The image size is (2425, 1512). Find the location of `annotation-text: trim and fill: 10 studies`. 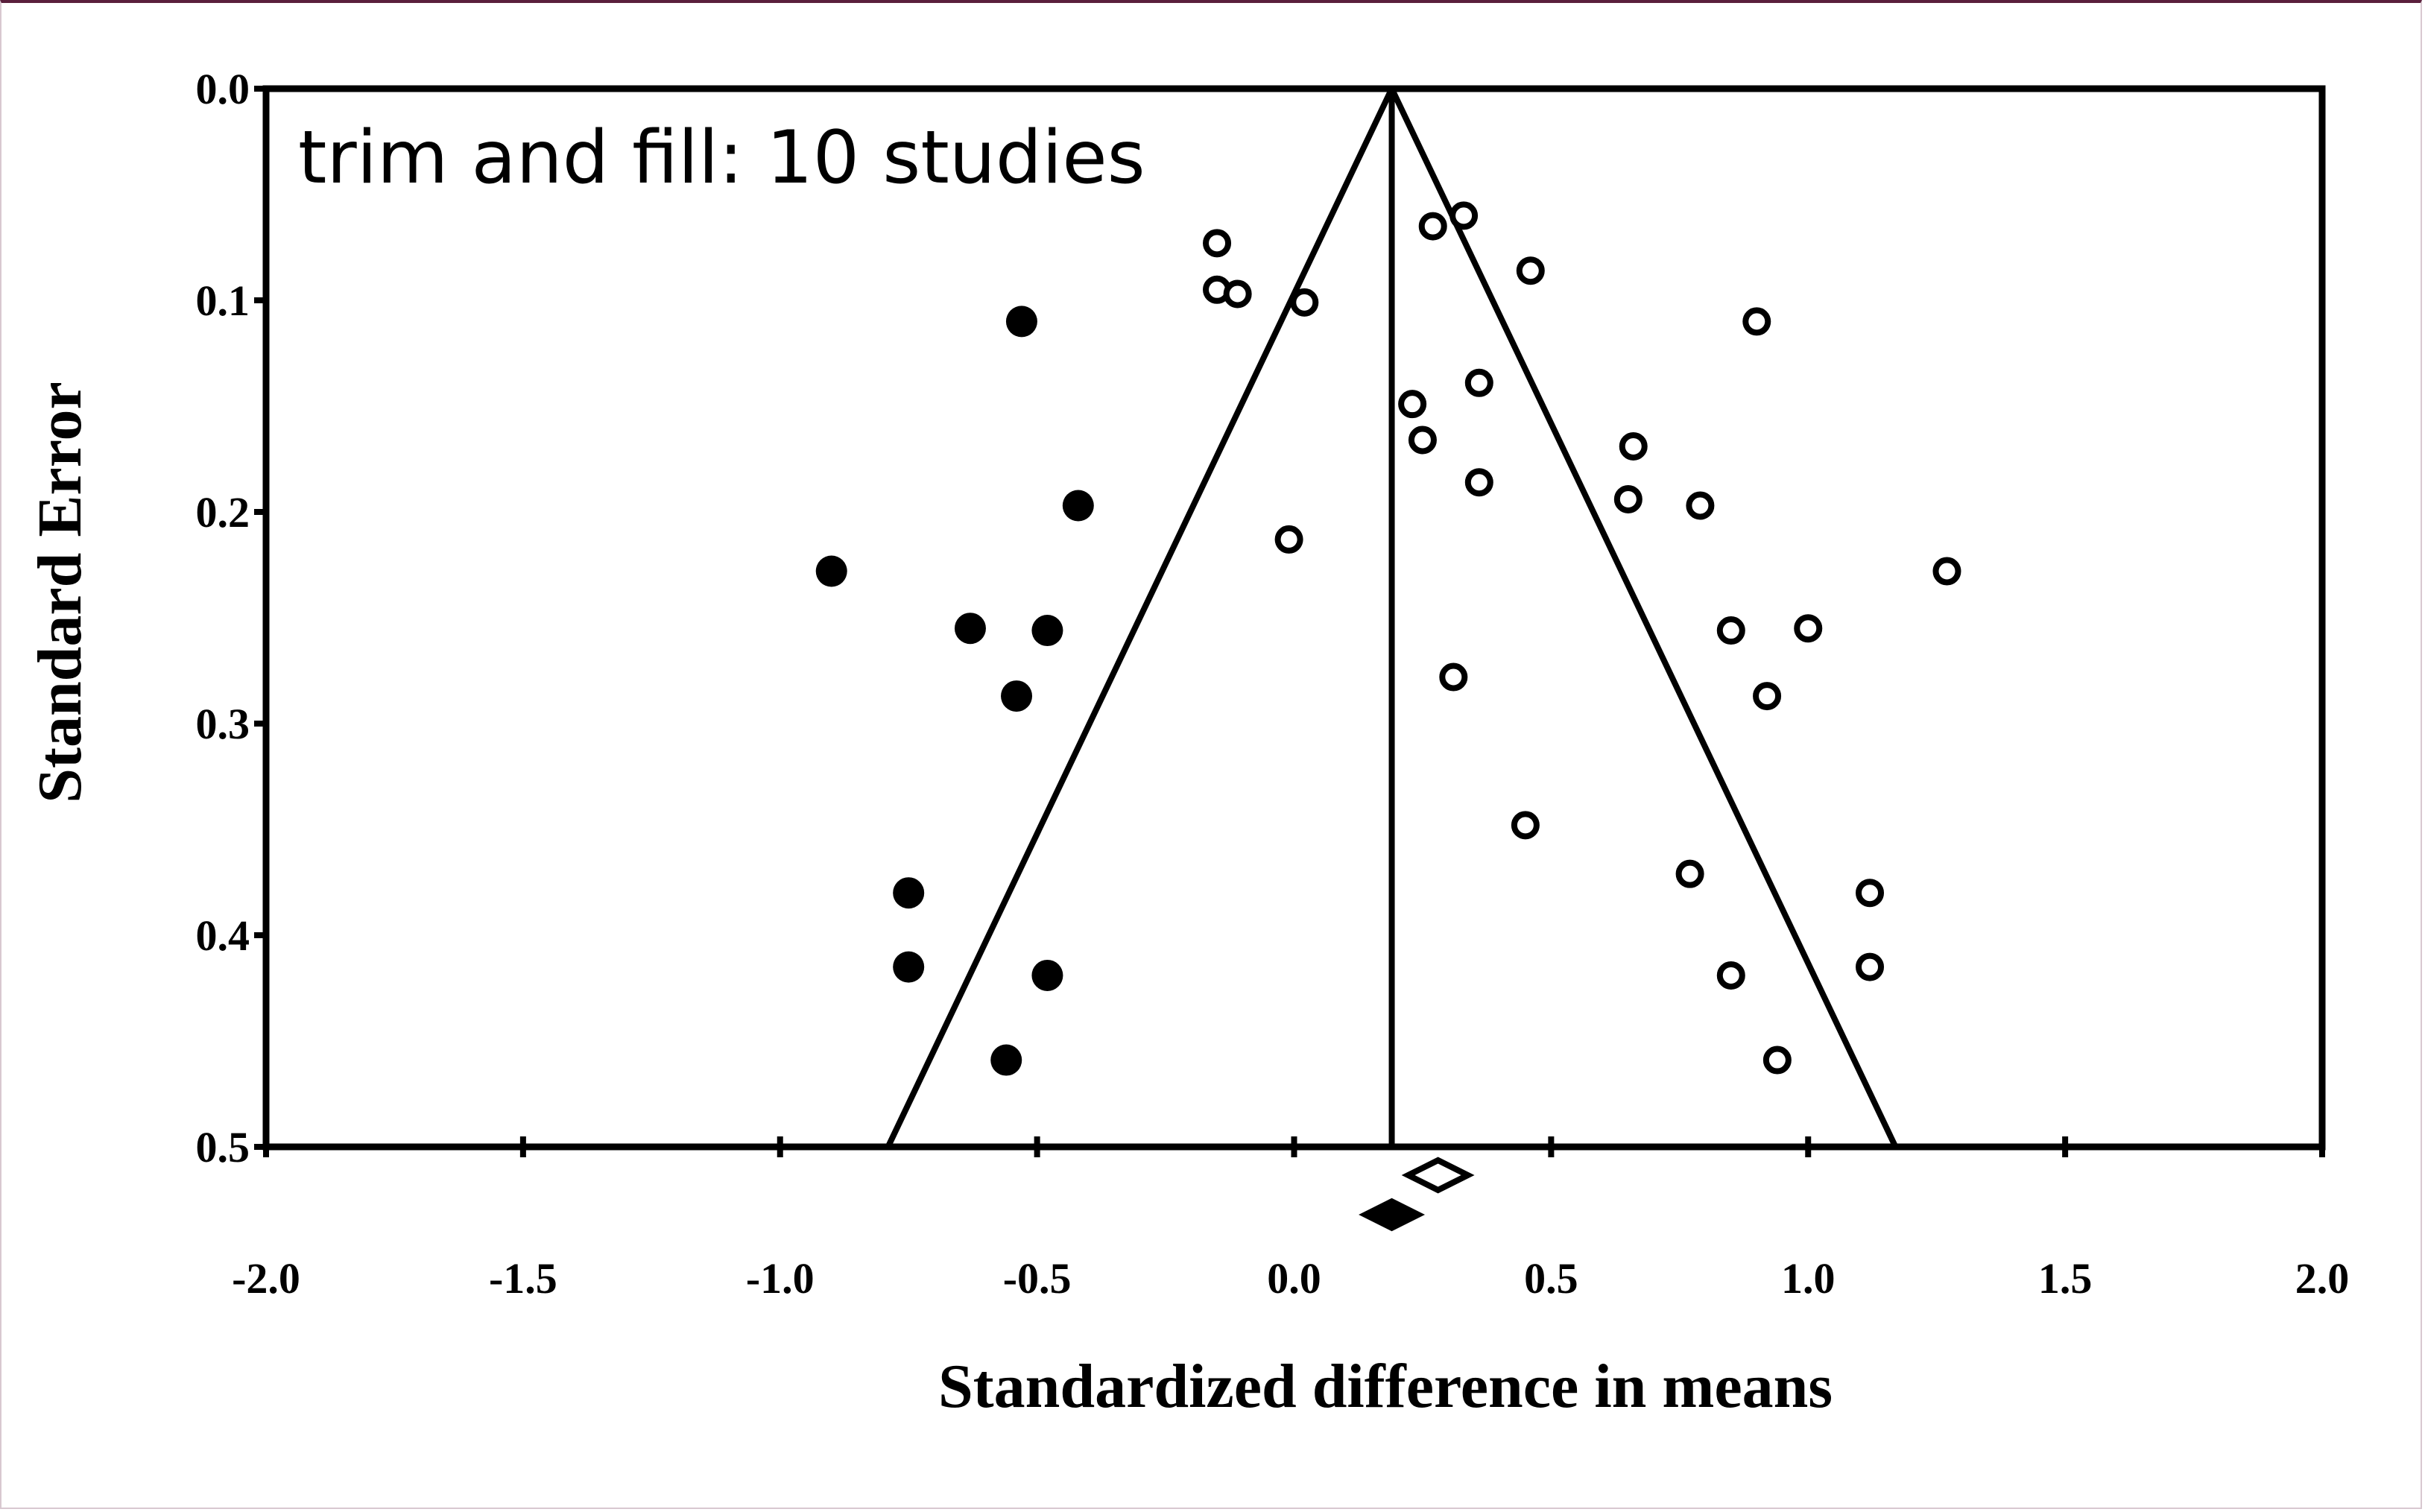

annotation-text: trim and fill: 10 studies is located at coordinates (721, 158).